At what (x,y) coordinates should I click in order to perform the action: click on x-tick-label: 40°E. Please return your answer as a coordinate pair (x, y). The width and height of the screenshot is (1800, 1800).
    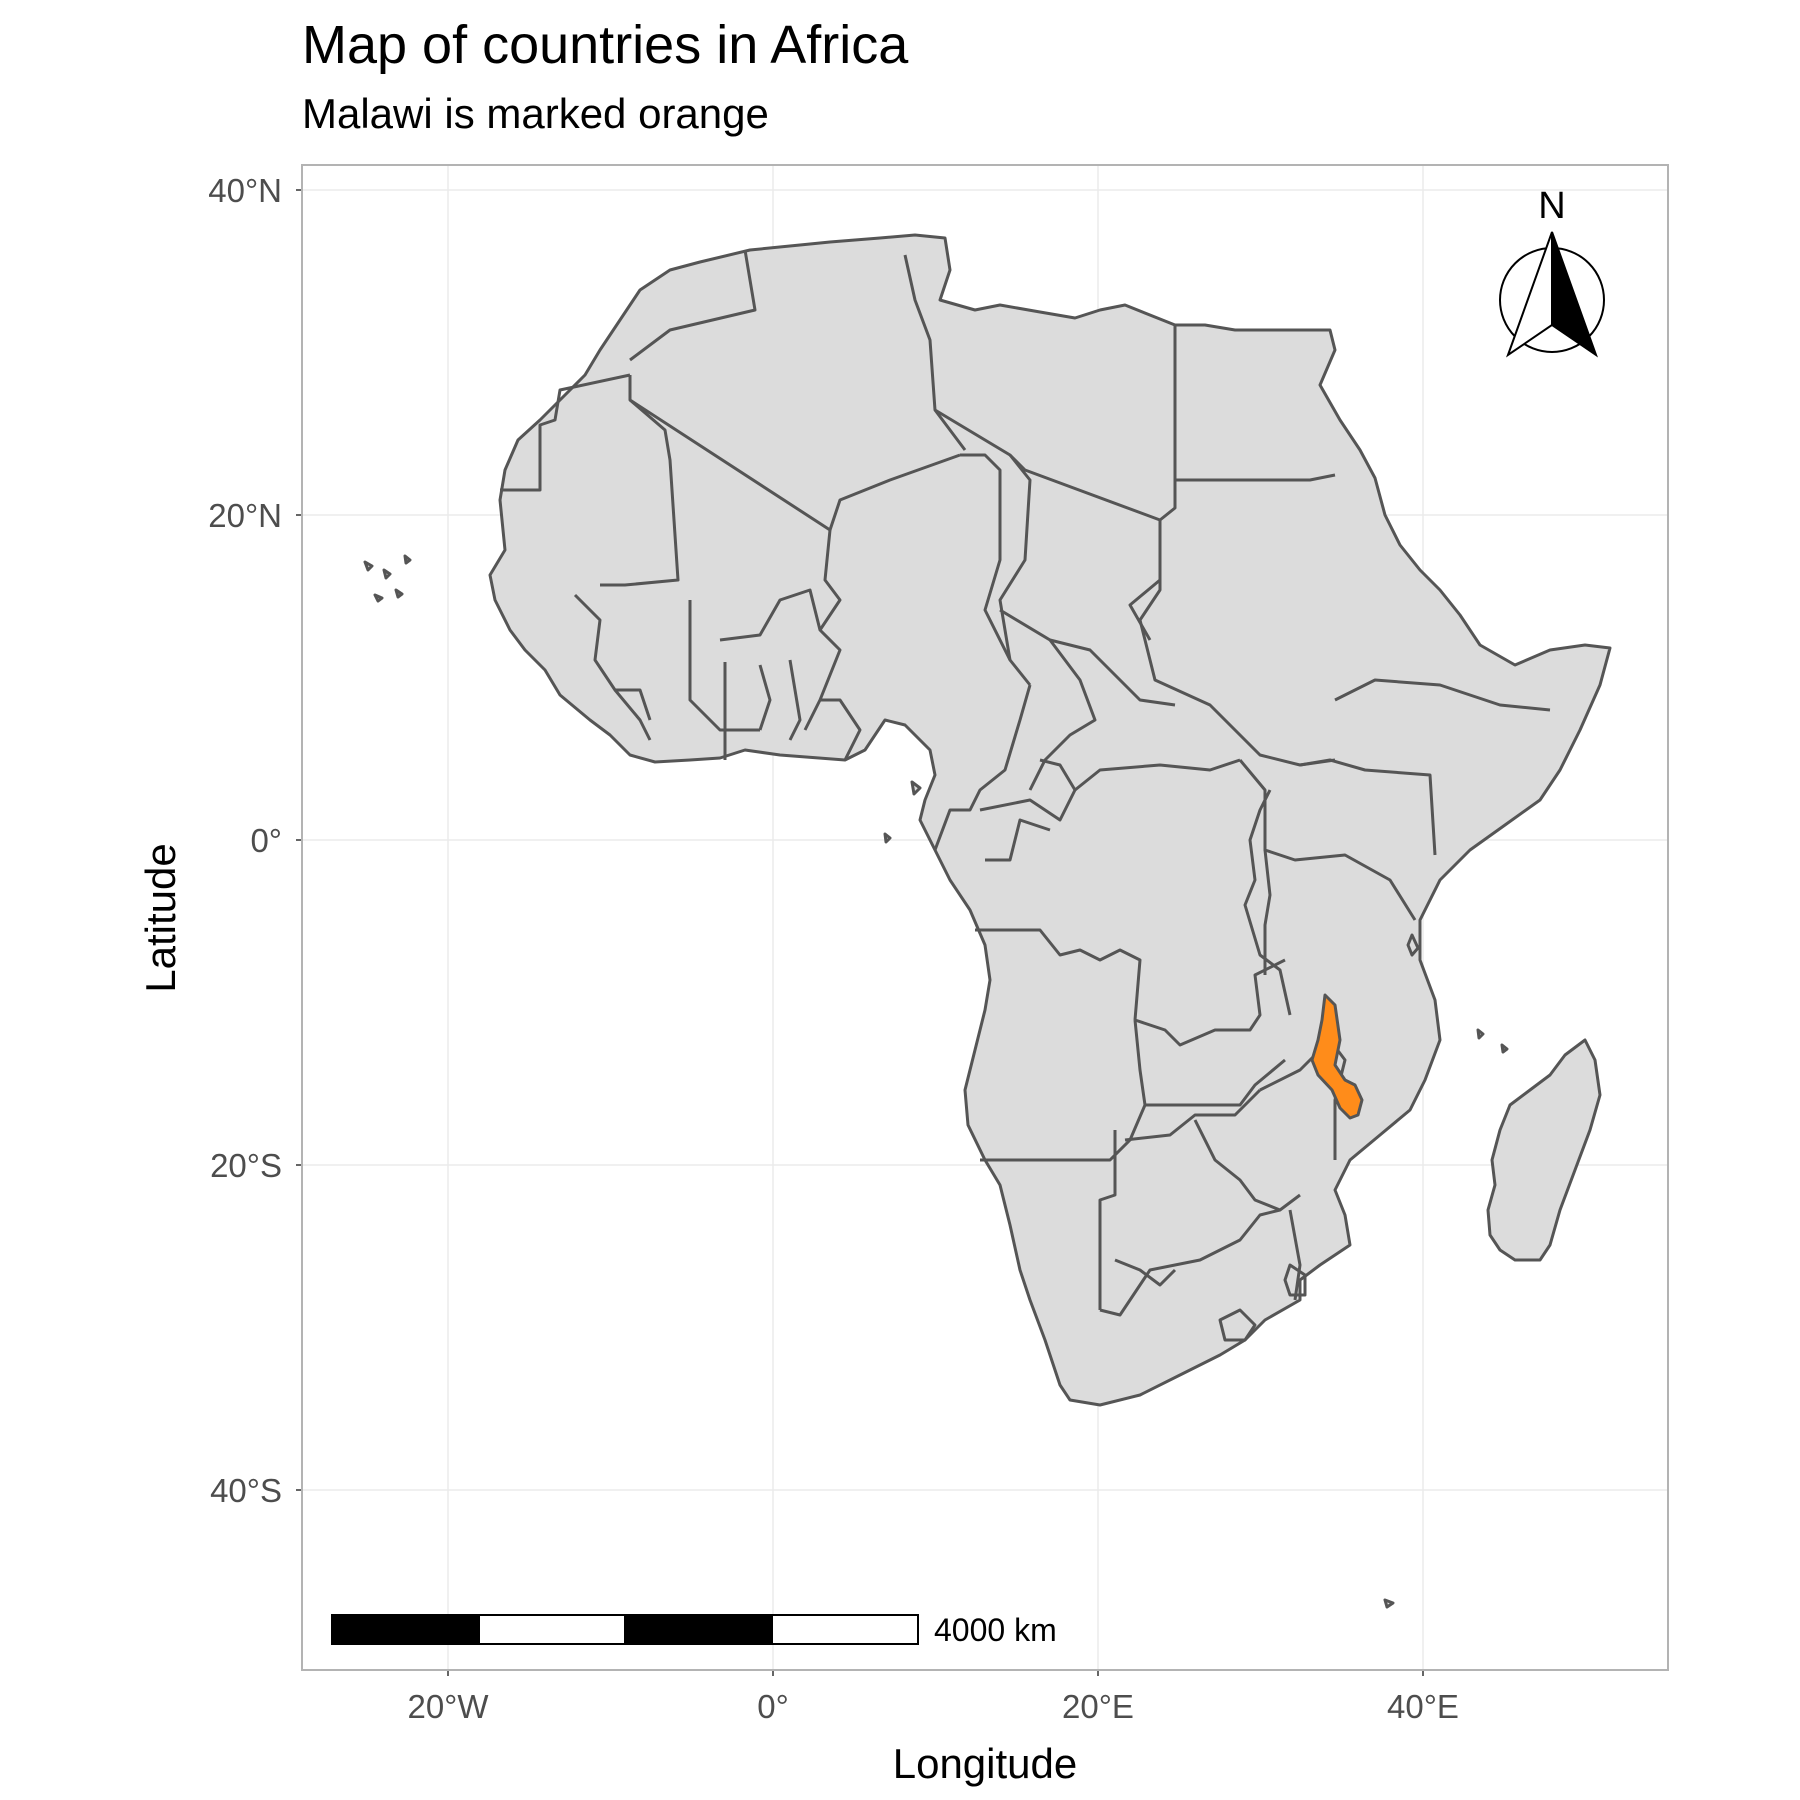
    Looking at the image, I should click on (1423, 1706).